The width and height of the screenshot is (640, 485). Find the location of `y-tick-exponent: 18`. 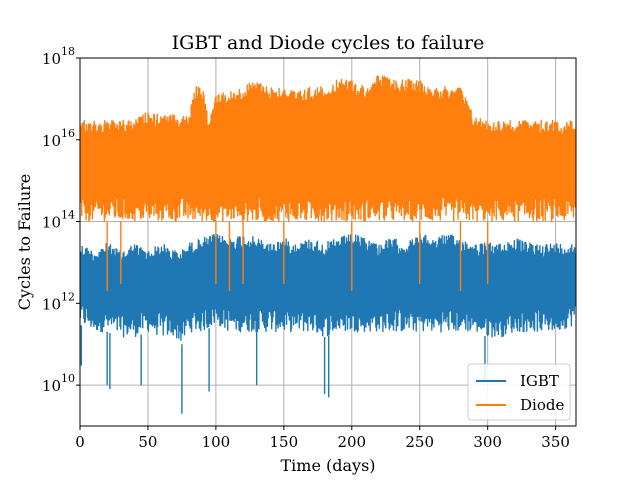

y-tick-exponent: 18 is located at coordinates (68, 51).